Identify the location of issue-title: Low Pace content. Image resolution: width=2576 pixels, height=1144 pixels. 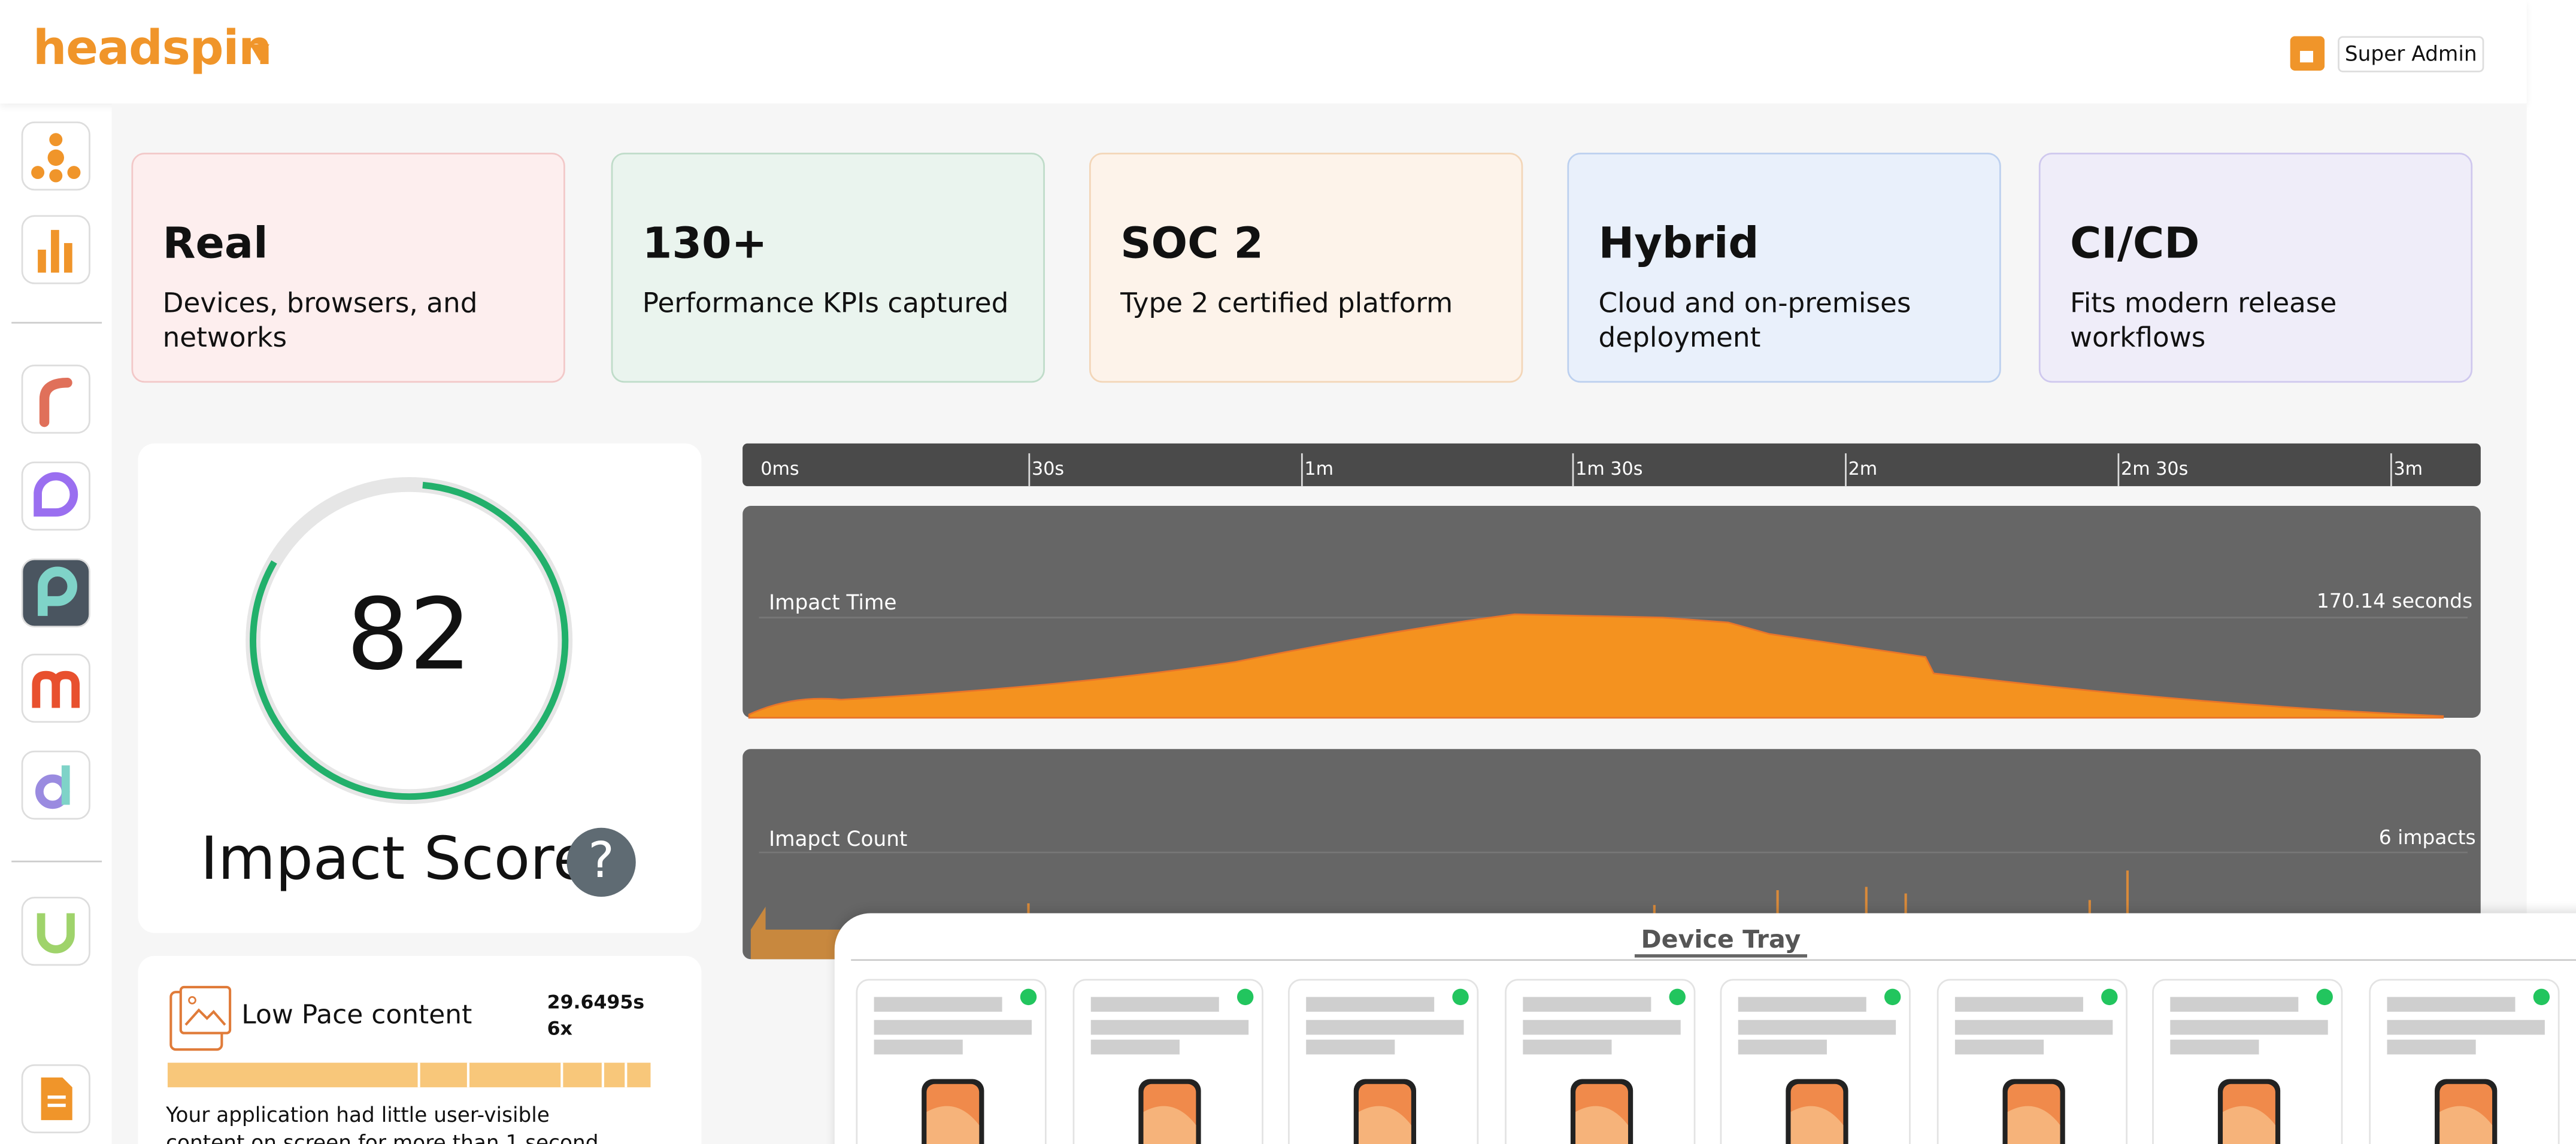
(356, 1014).